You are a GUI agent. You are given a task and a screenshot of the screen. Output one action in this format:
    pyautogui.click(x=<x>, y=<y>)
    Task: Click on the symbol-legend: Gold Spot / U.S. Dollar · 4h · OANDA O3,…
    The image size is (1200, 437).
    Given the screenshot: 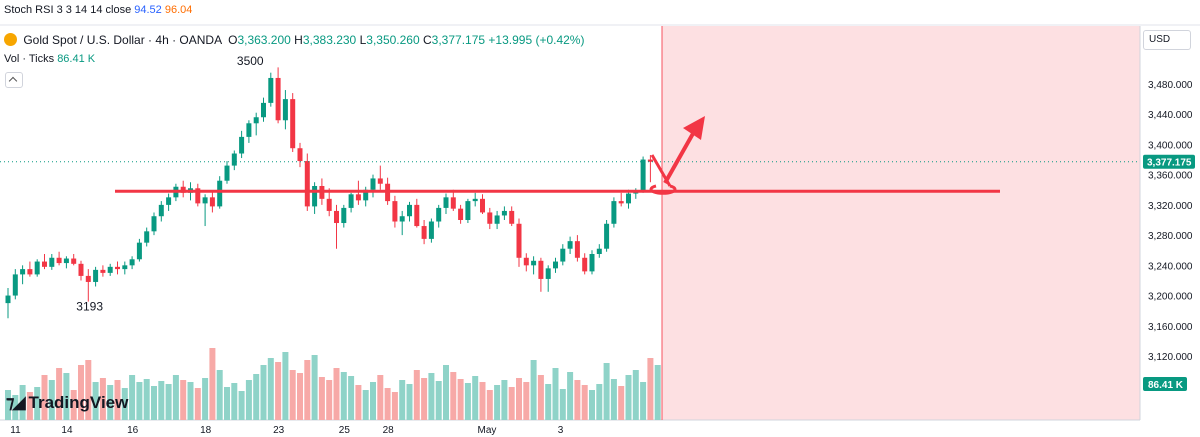 What is the action you would take?
    pyautogui.click(x=294, y=40)
    